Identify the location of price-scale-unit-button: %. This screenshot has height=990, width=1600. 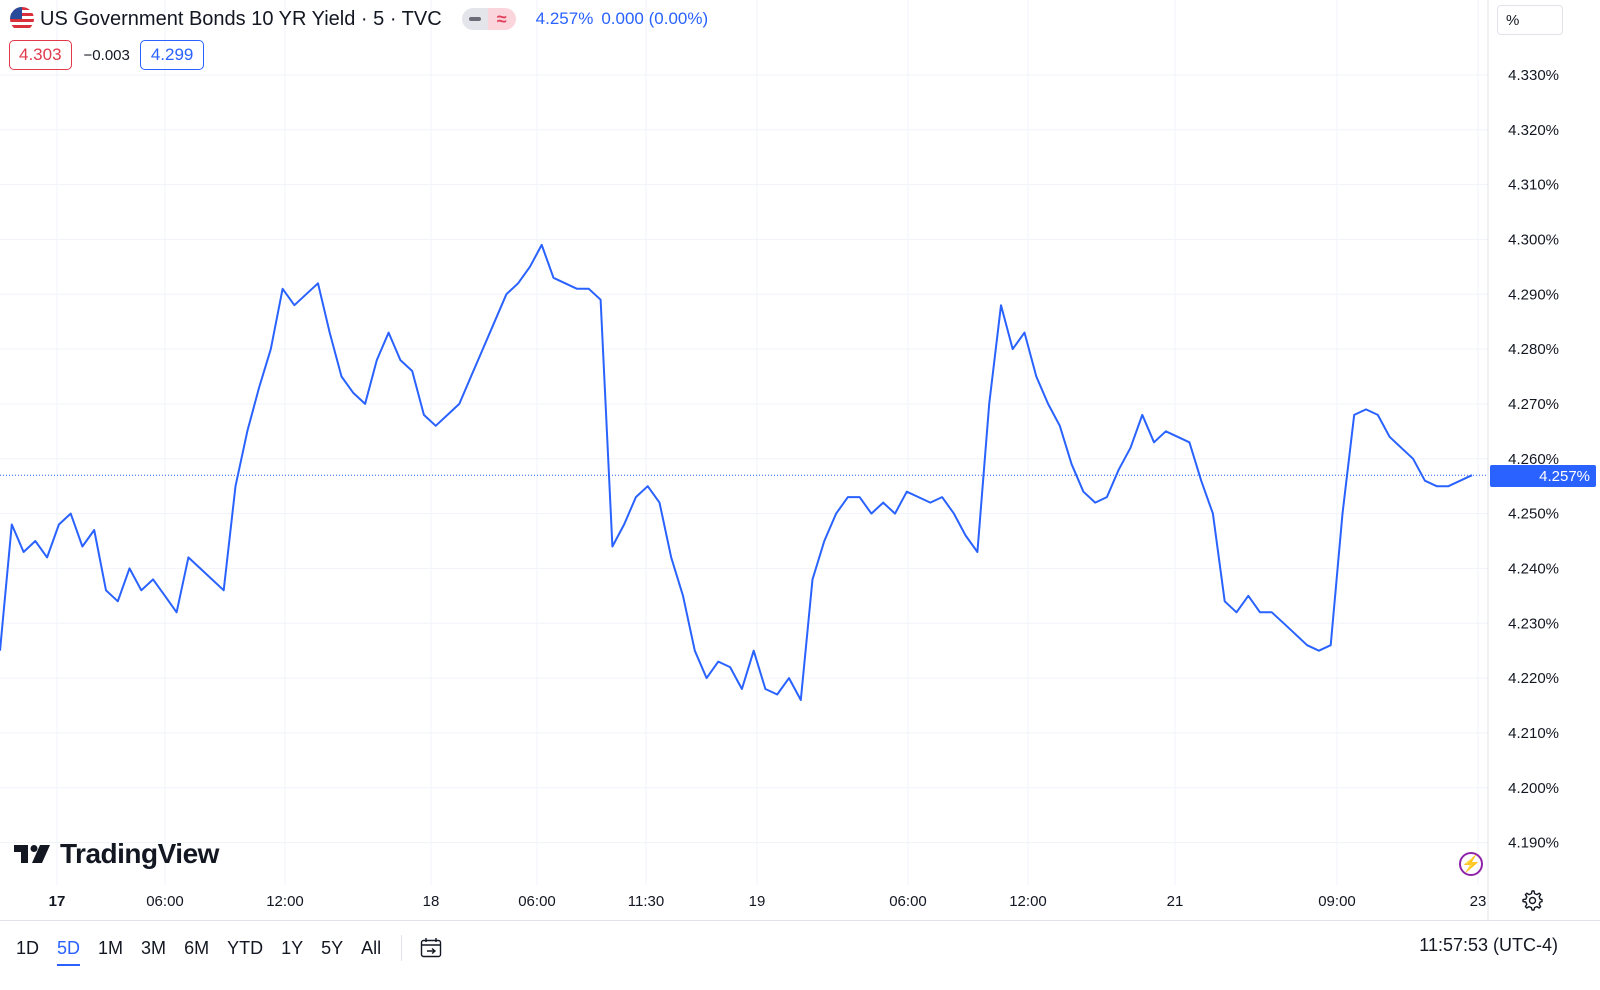
(1530, 20).